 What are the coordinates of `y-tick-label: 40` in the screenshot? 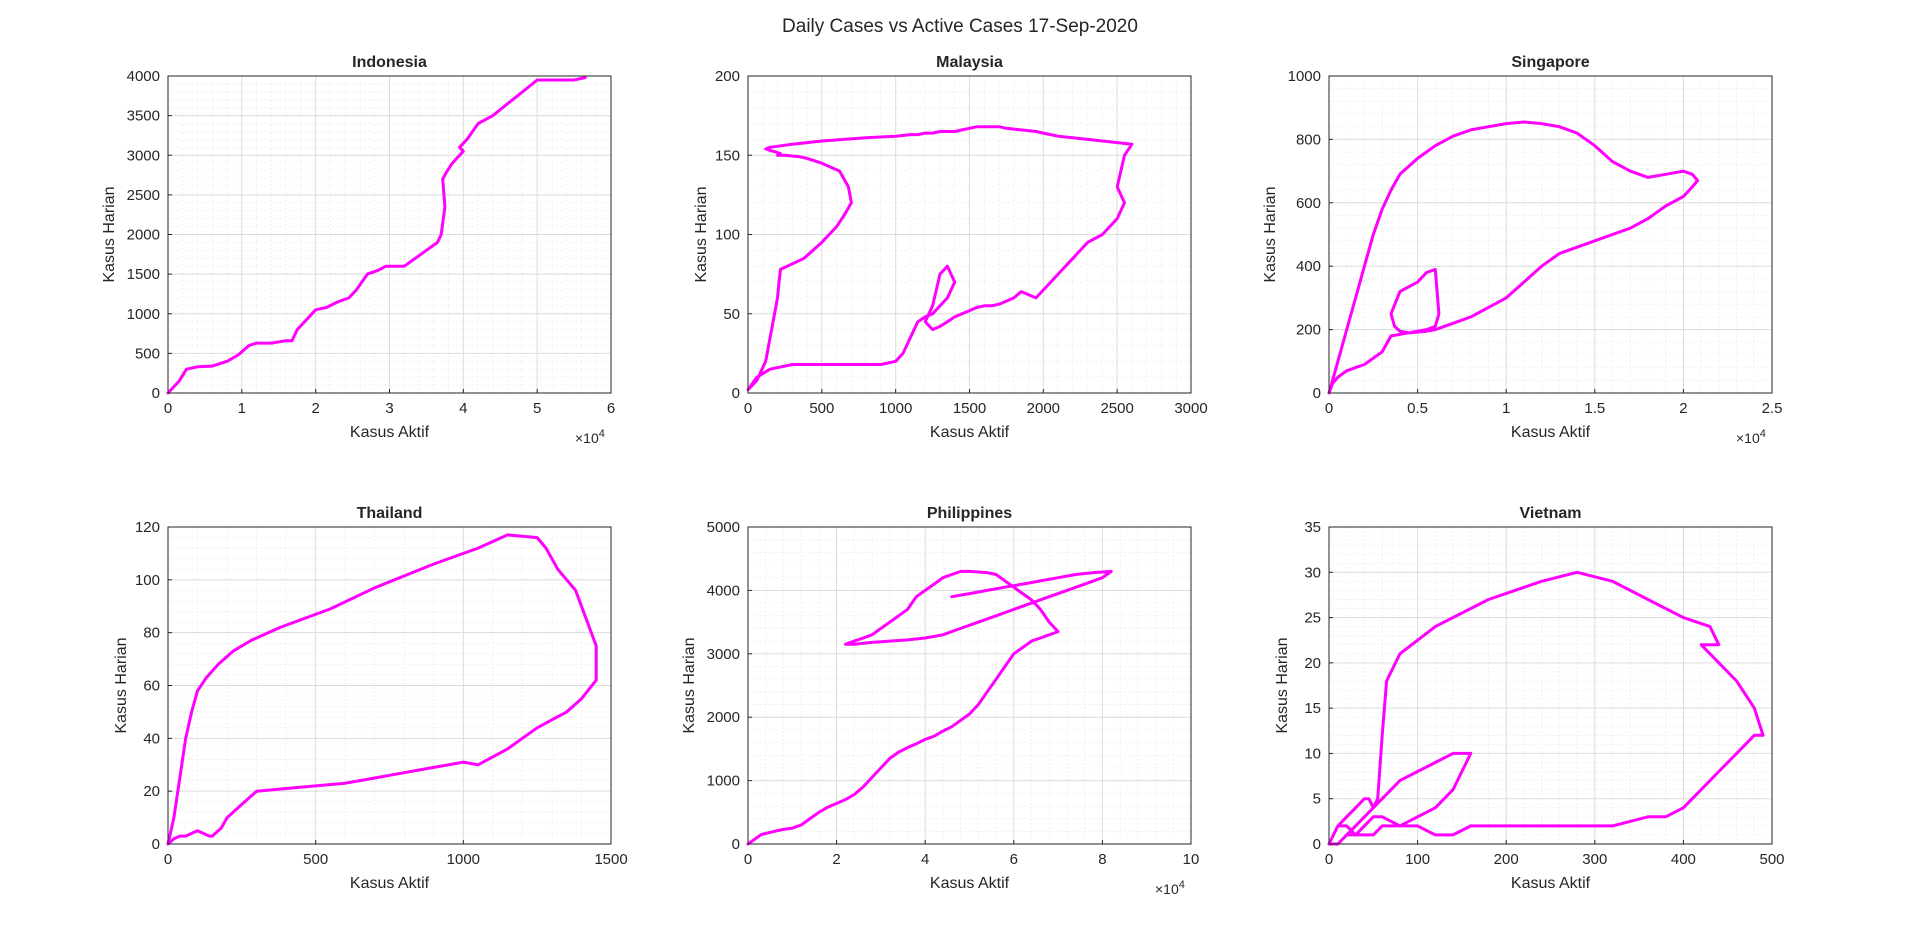 It's located at (151, 738).